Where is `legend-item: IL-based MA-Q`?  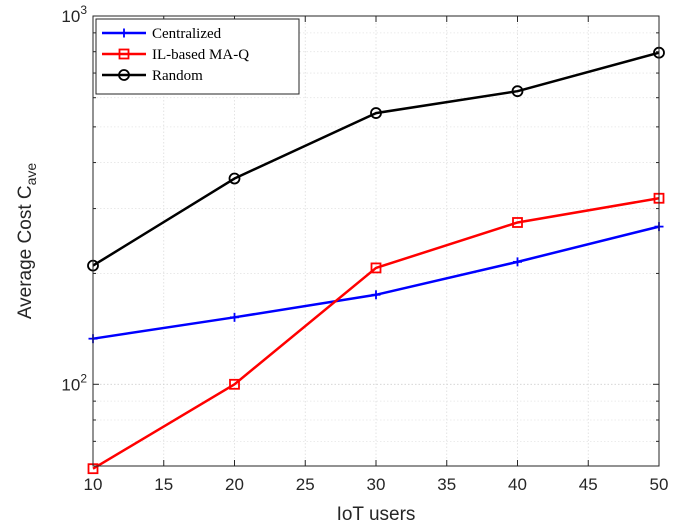
legend-item: IL-based MA-Q is located at coordinates (175, 55).